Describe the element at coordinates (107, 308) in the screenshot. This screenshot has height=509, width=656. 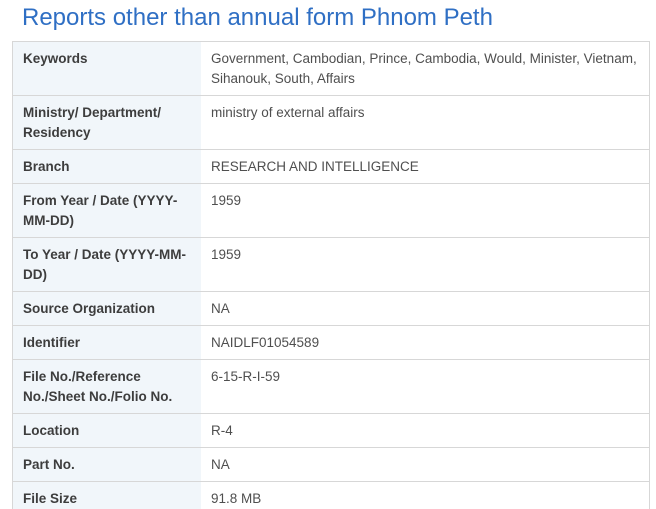
I see `row-label: Source Organization` at that location.